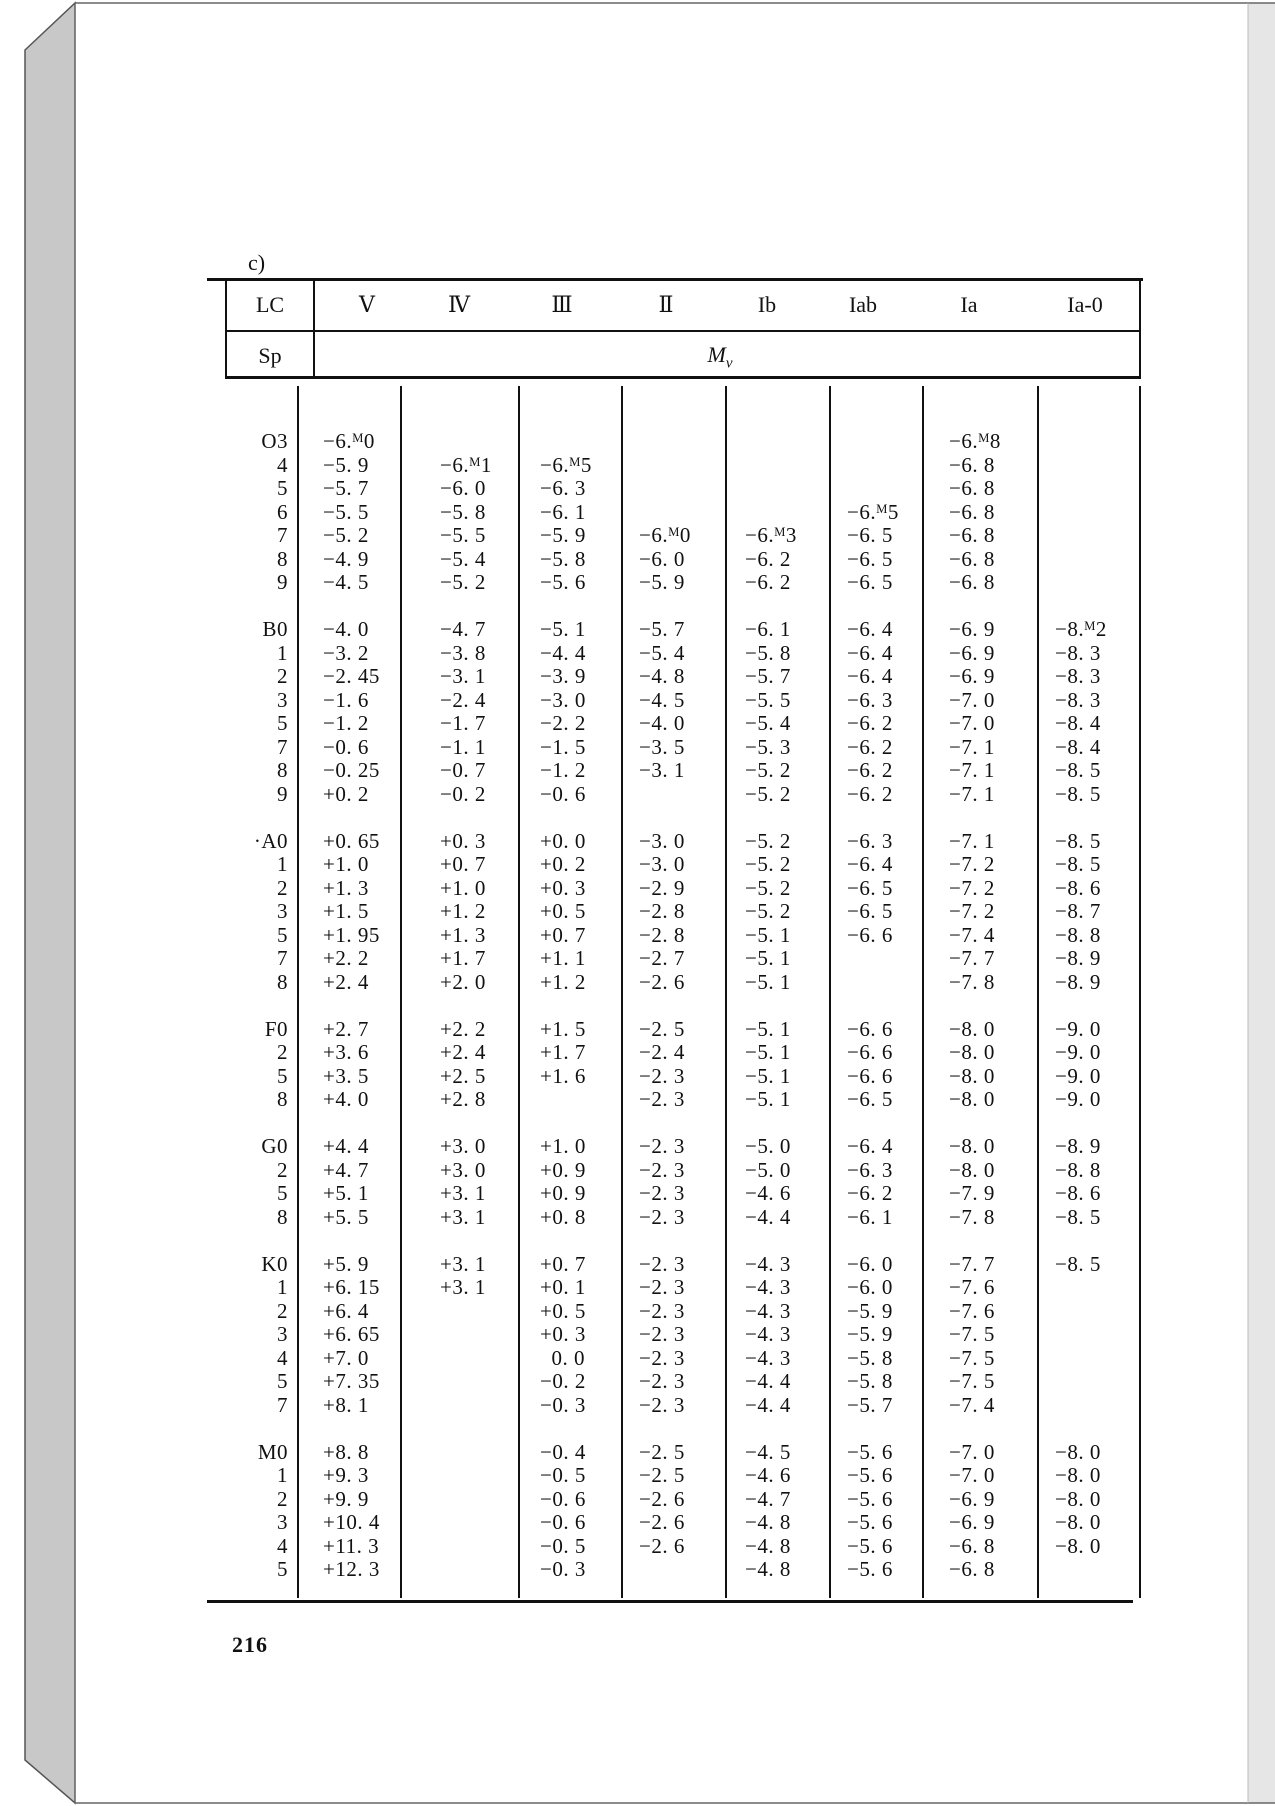 This screenshot has width=1275, height=1806. What do you see at coordinates (563, 746) in the screenshot?
I see `table-cell: −1. 5` at bounding box center [563, 746].